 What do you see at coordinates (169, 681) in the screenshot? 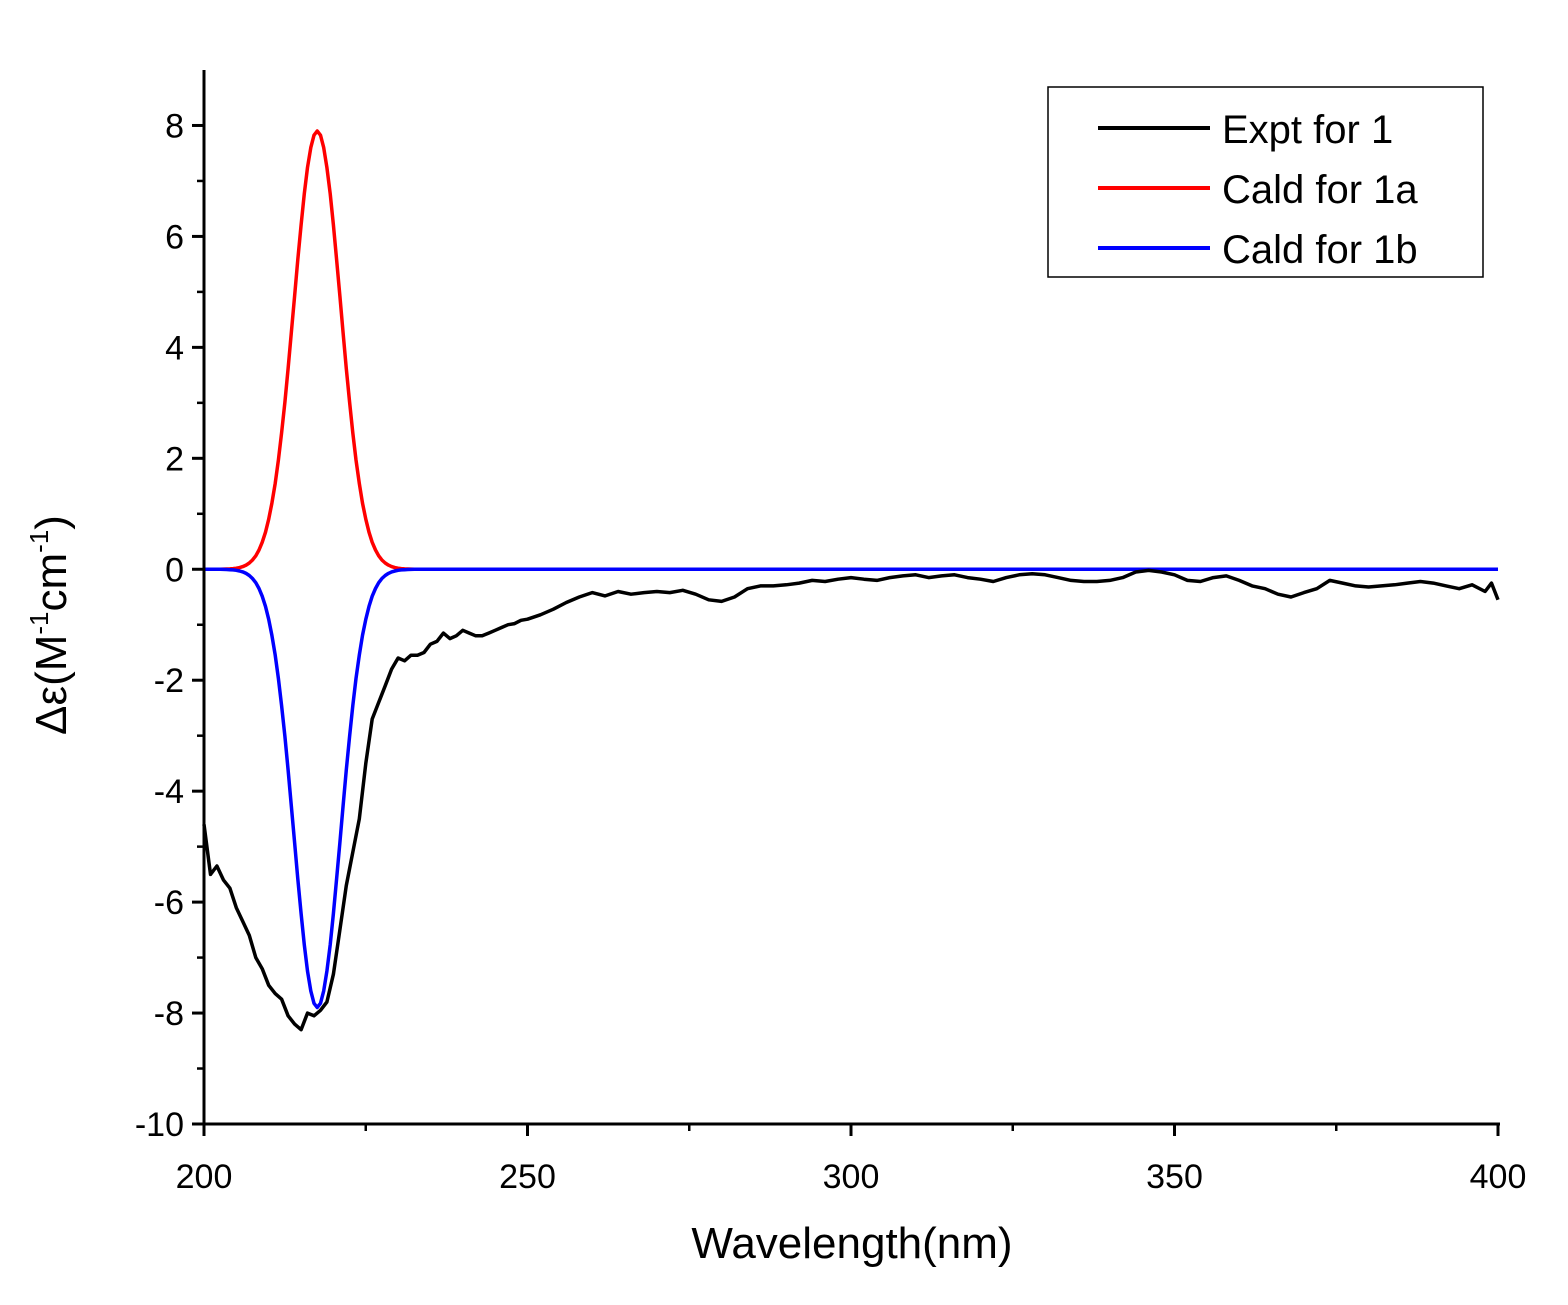
I see `y-tick-label: -2` at bounding box center [169, 681].